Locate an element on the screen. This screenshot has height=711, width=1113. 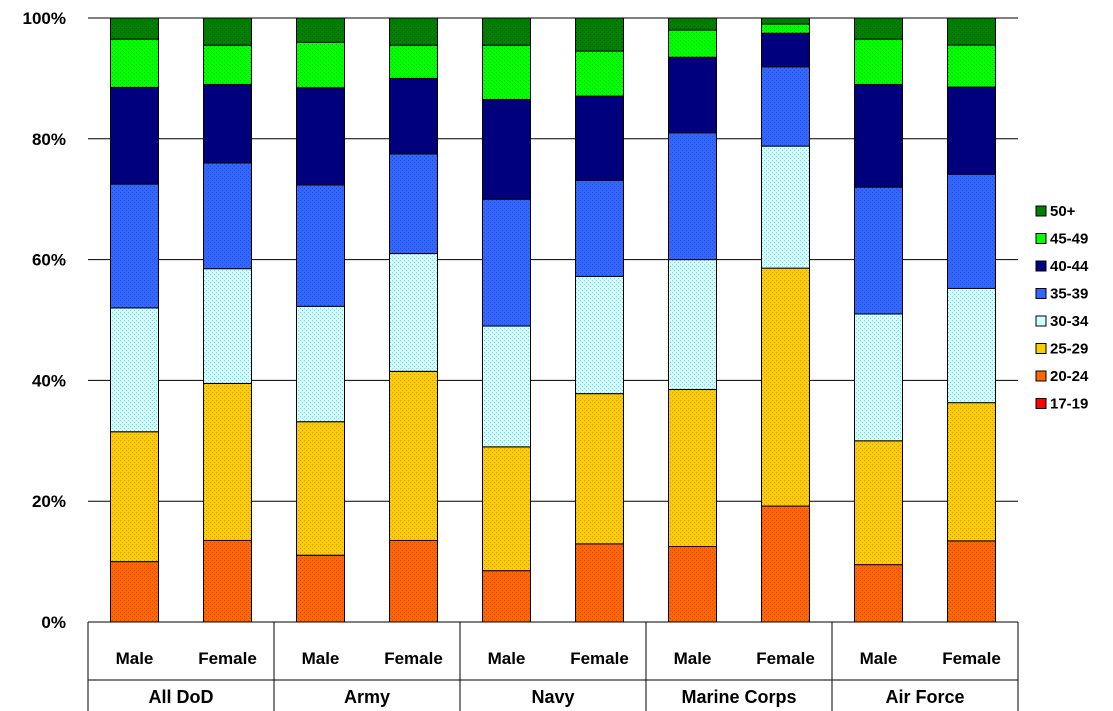
y-tick-label: 80% is located at coordinates (49, 139).